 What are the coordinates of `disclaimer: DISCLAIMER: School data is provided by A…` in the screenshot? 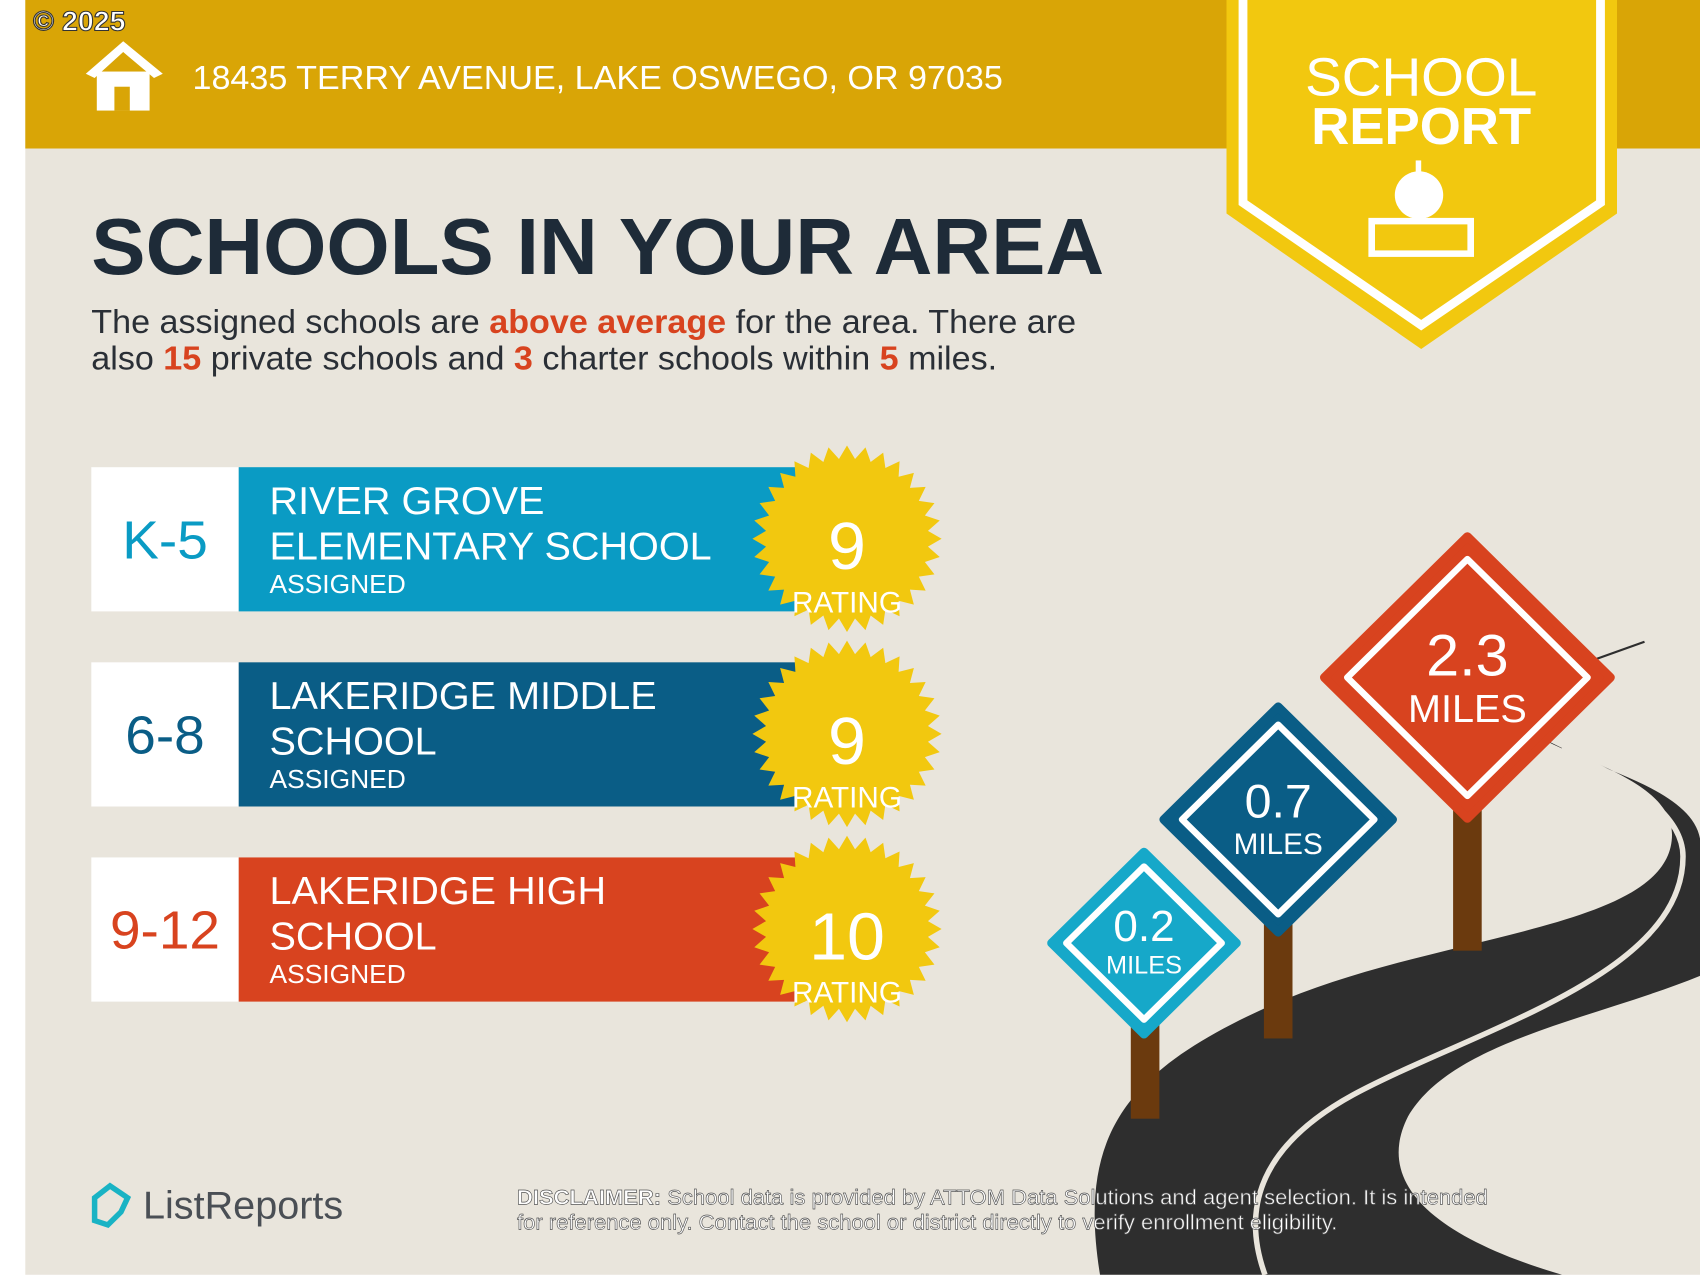 It's located at (1002, 1196).